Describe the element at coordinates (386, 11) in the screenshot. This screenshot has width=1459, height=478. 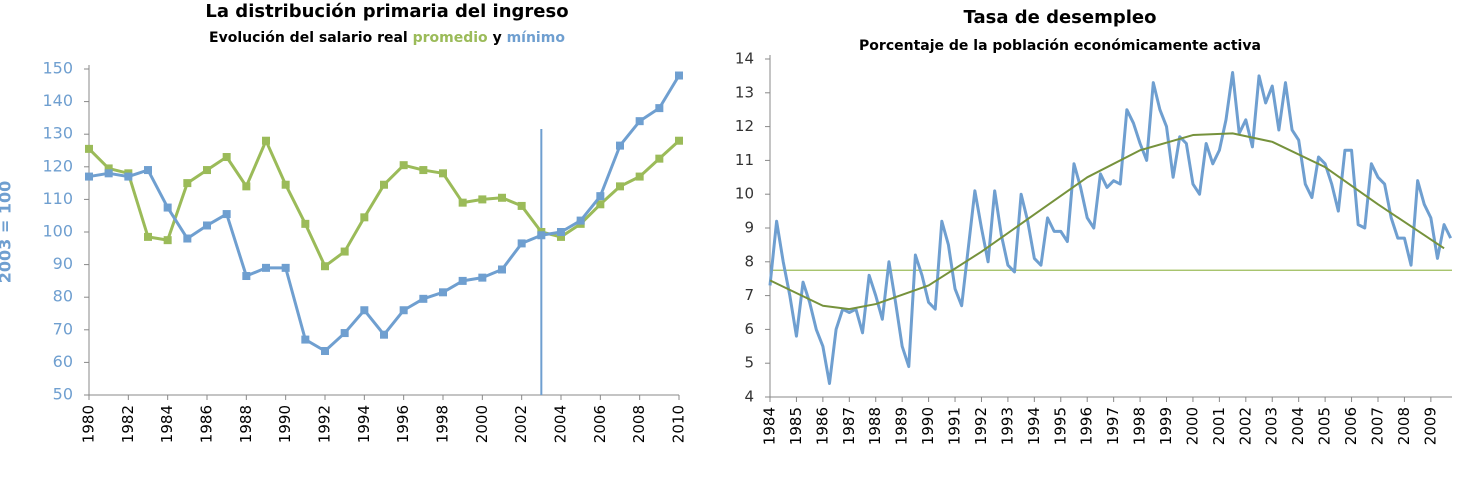
I see `chart-title: La distribución primaria del ingreso` at that location.